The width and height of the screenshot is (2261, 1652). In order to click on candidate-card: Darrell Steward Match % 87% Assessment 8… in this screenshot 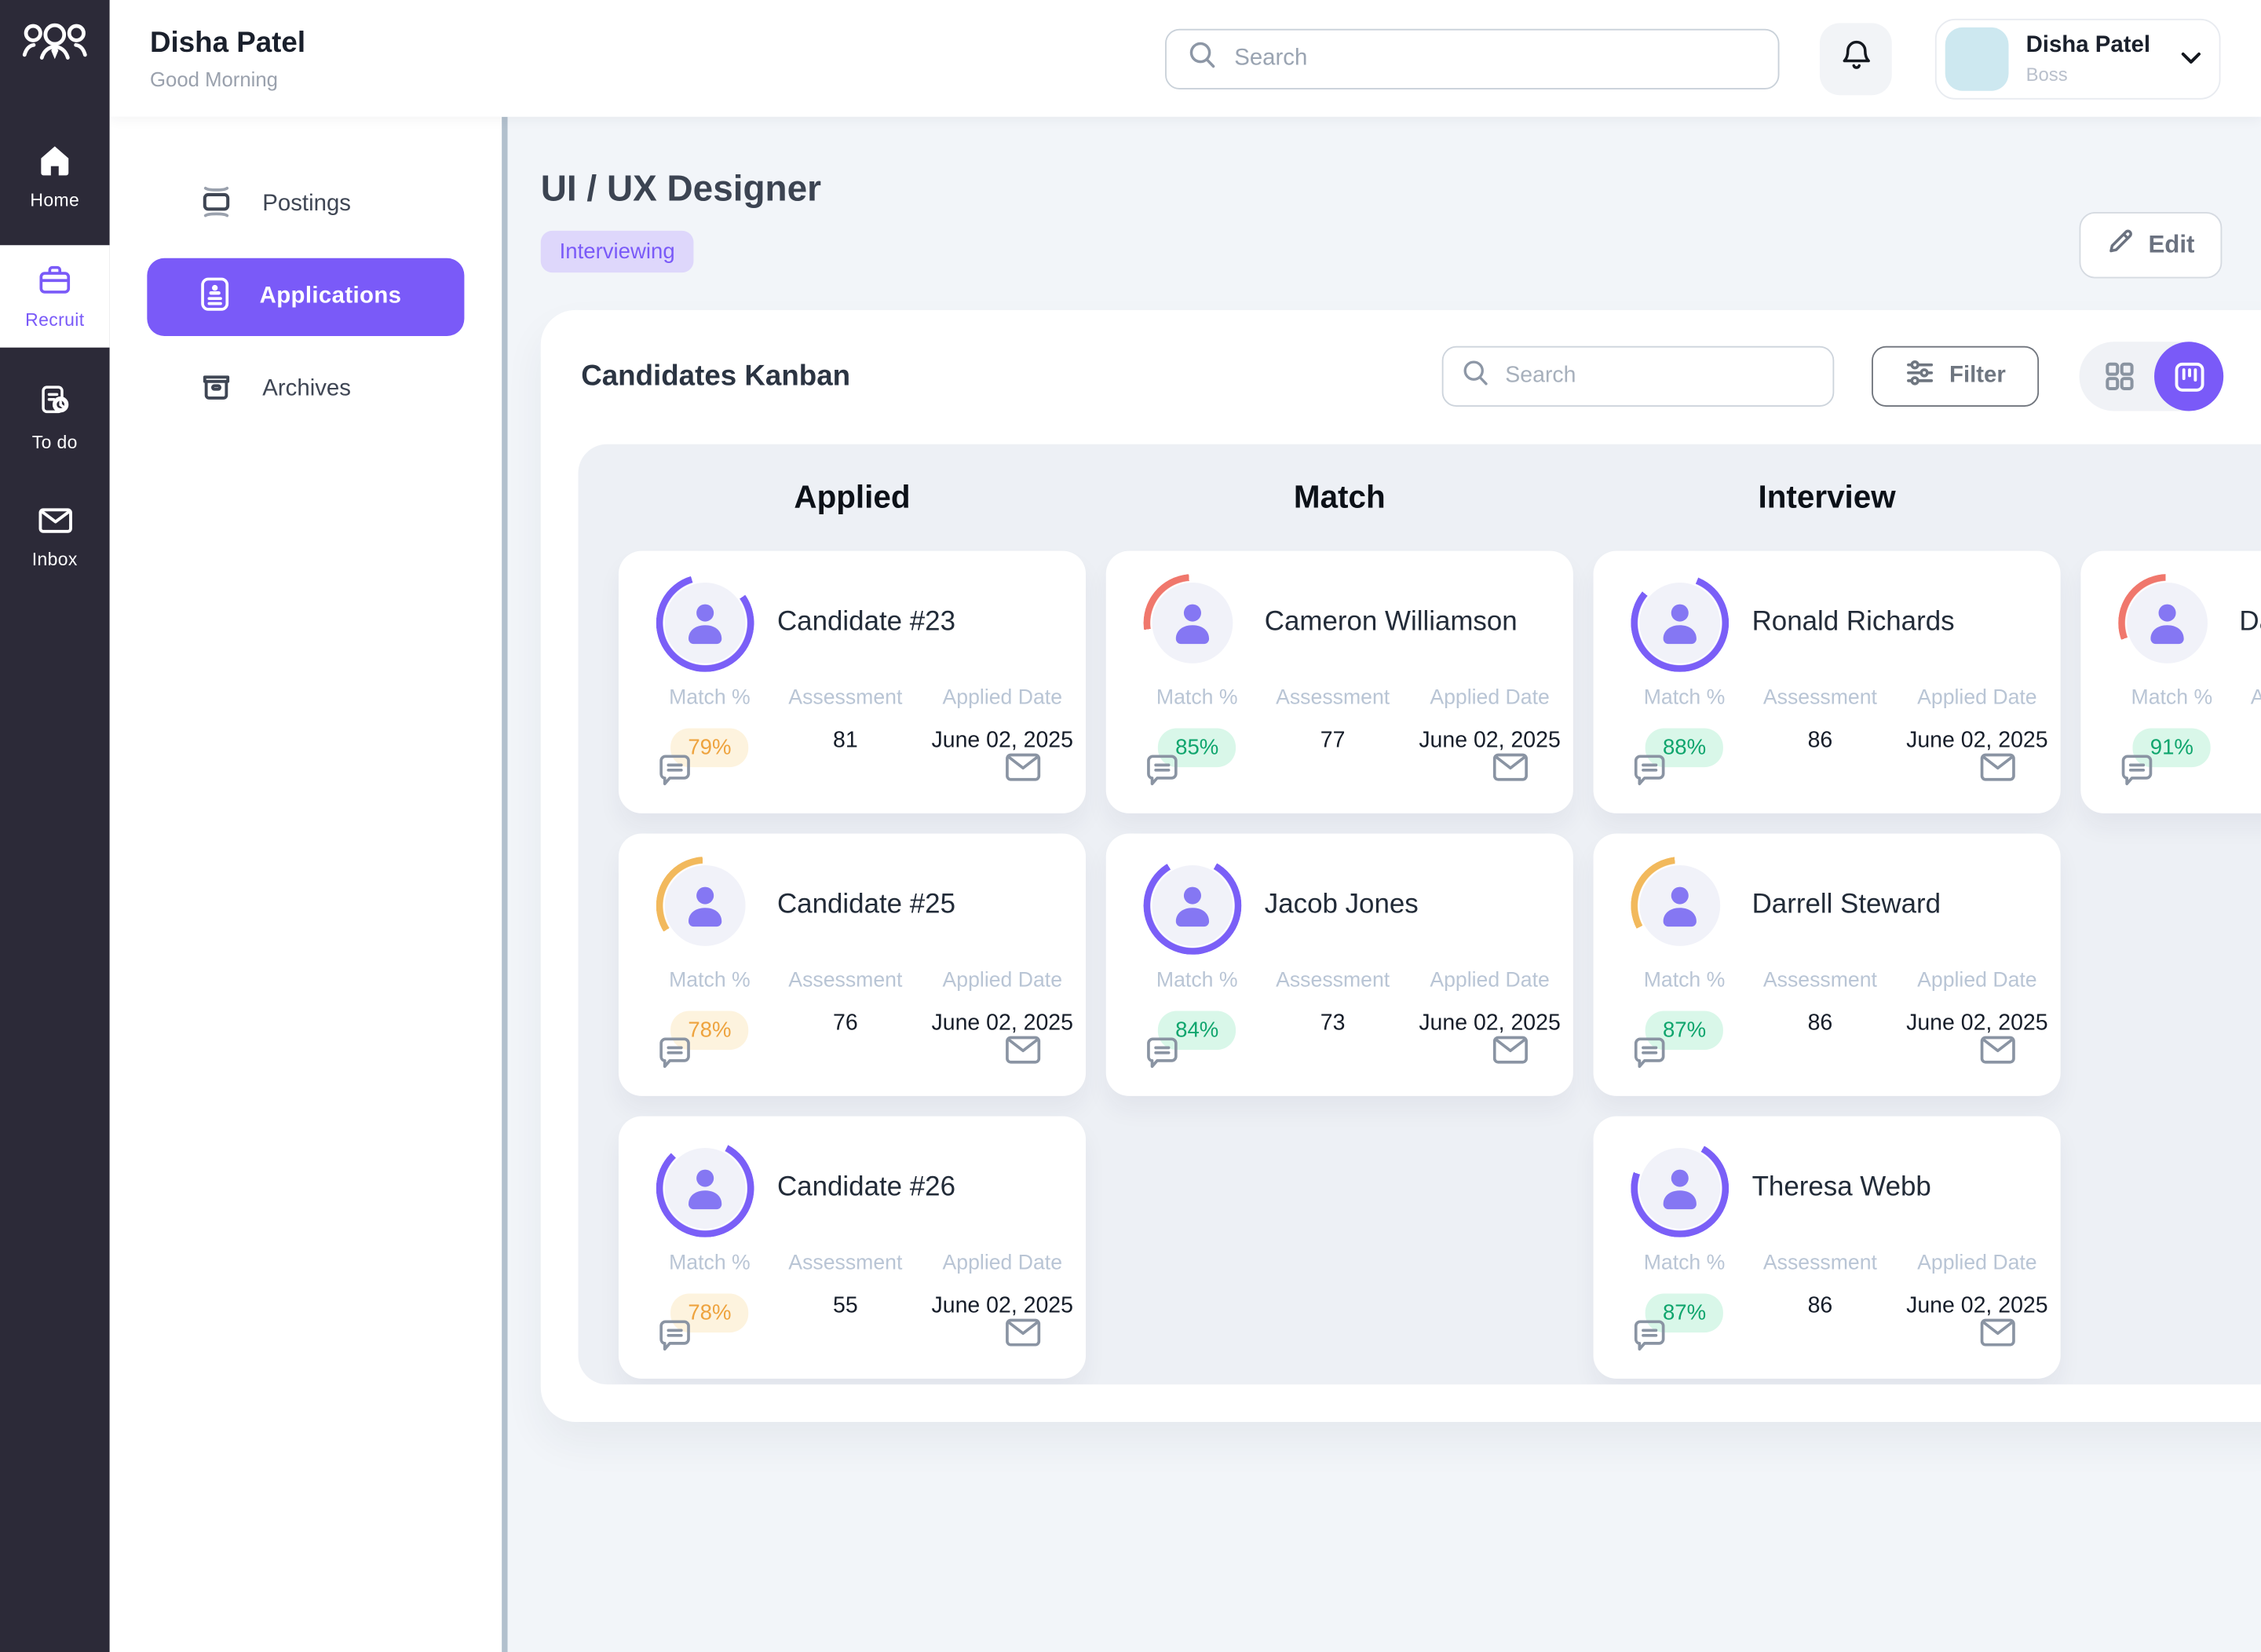, I will do `click(1827, 964)`.